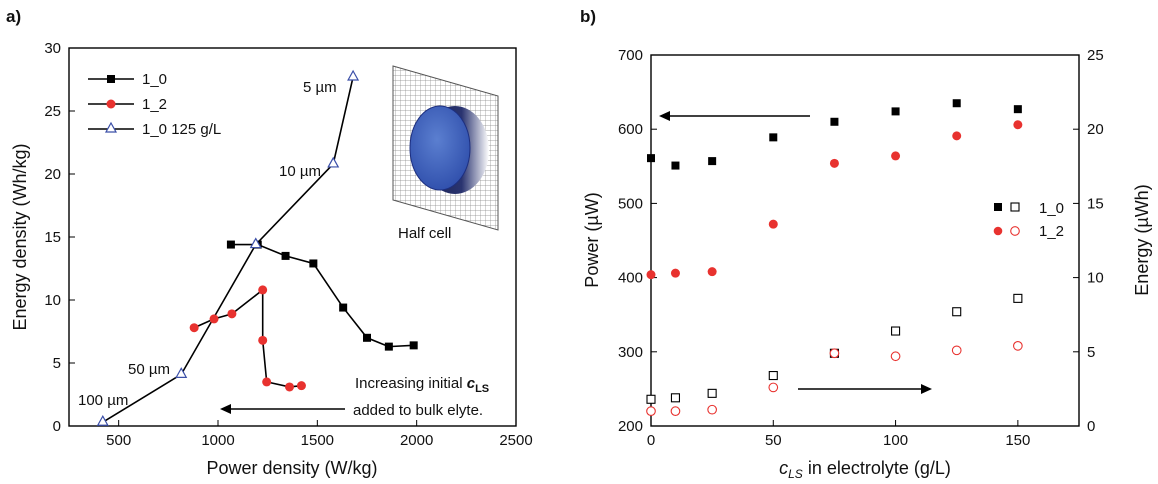  I want to click on a-ytick-label: 15, so click(52, 237).